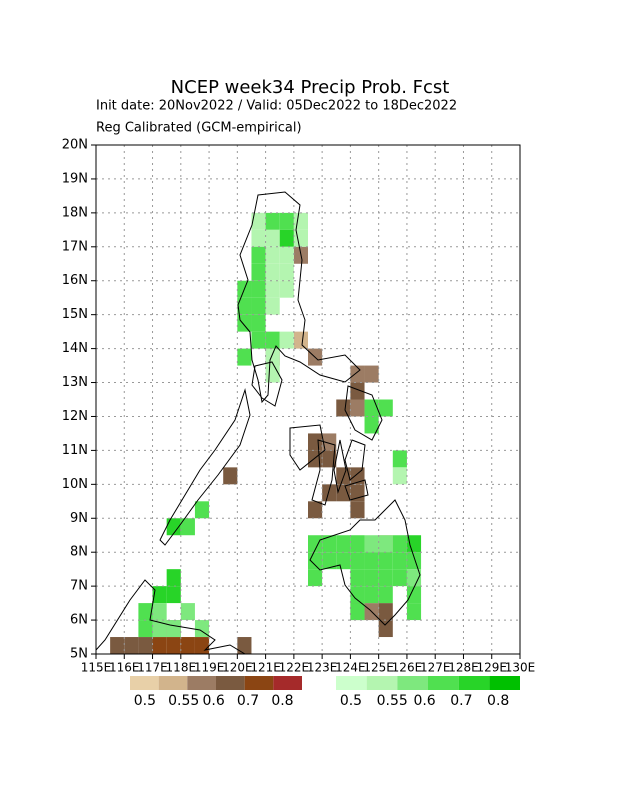 This screenshot has width=618, height=804. I want to click on y-tick-label: 7N, so click(79, 586).